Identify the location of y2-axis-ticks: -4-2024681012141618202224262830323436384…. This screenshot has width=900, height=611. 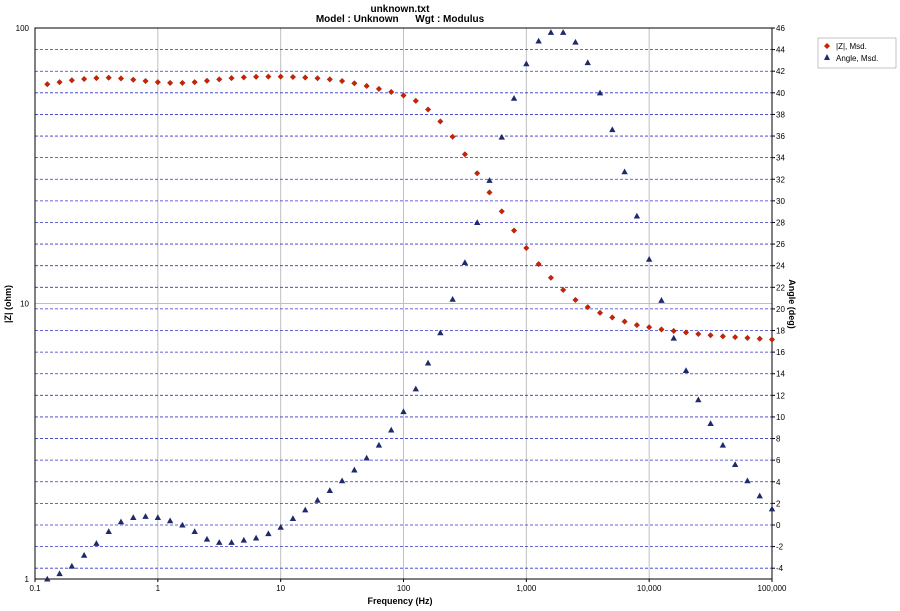
(778, 298).